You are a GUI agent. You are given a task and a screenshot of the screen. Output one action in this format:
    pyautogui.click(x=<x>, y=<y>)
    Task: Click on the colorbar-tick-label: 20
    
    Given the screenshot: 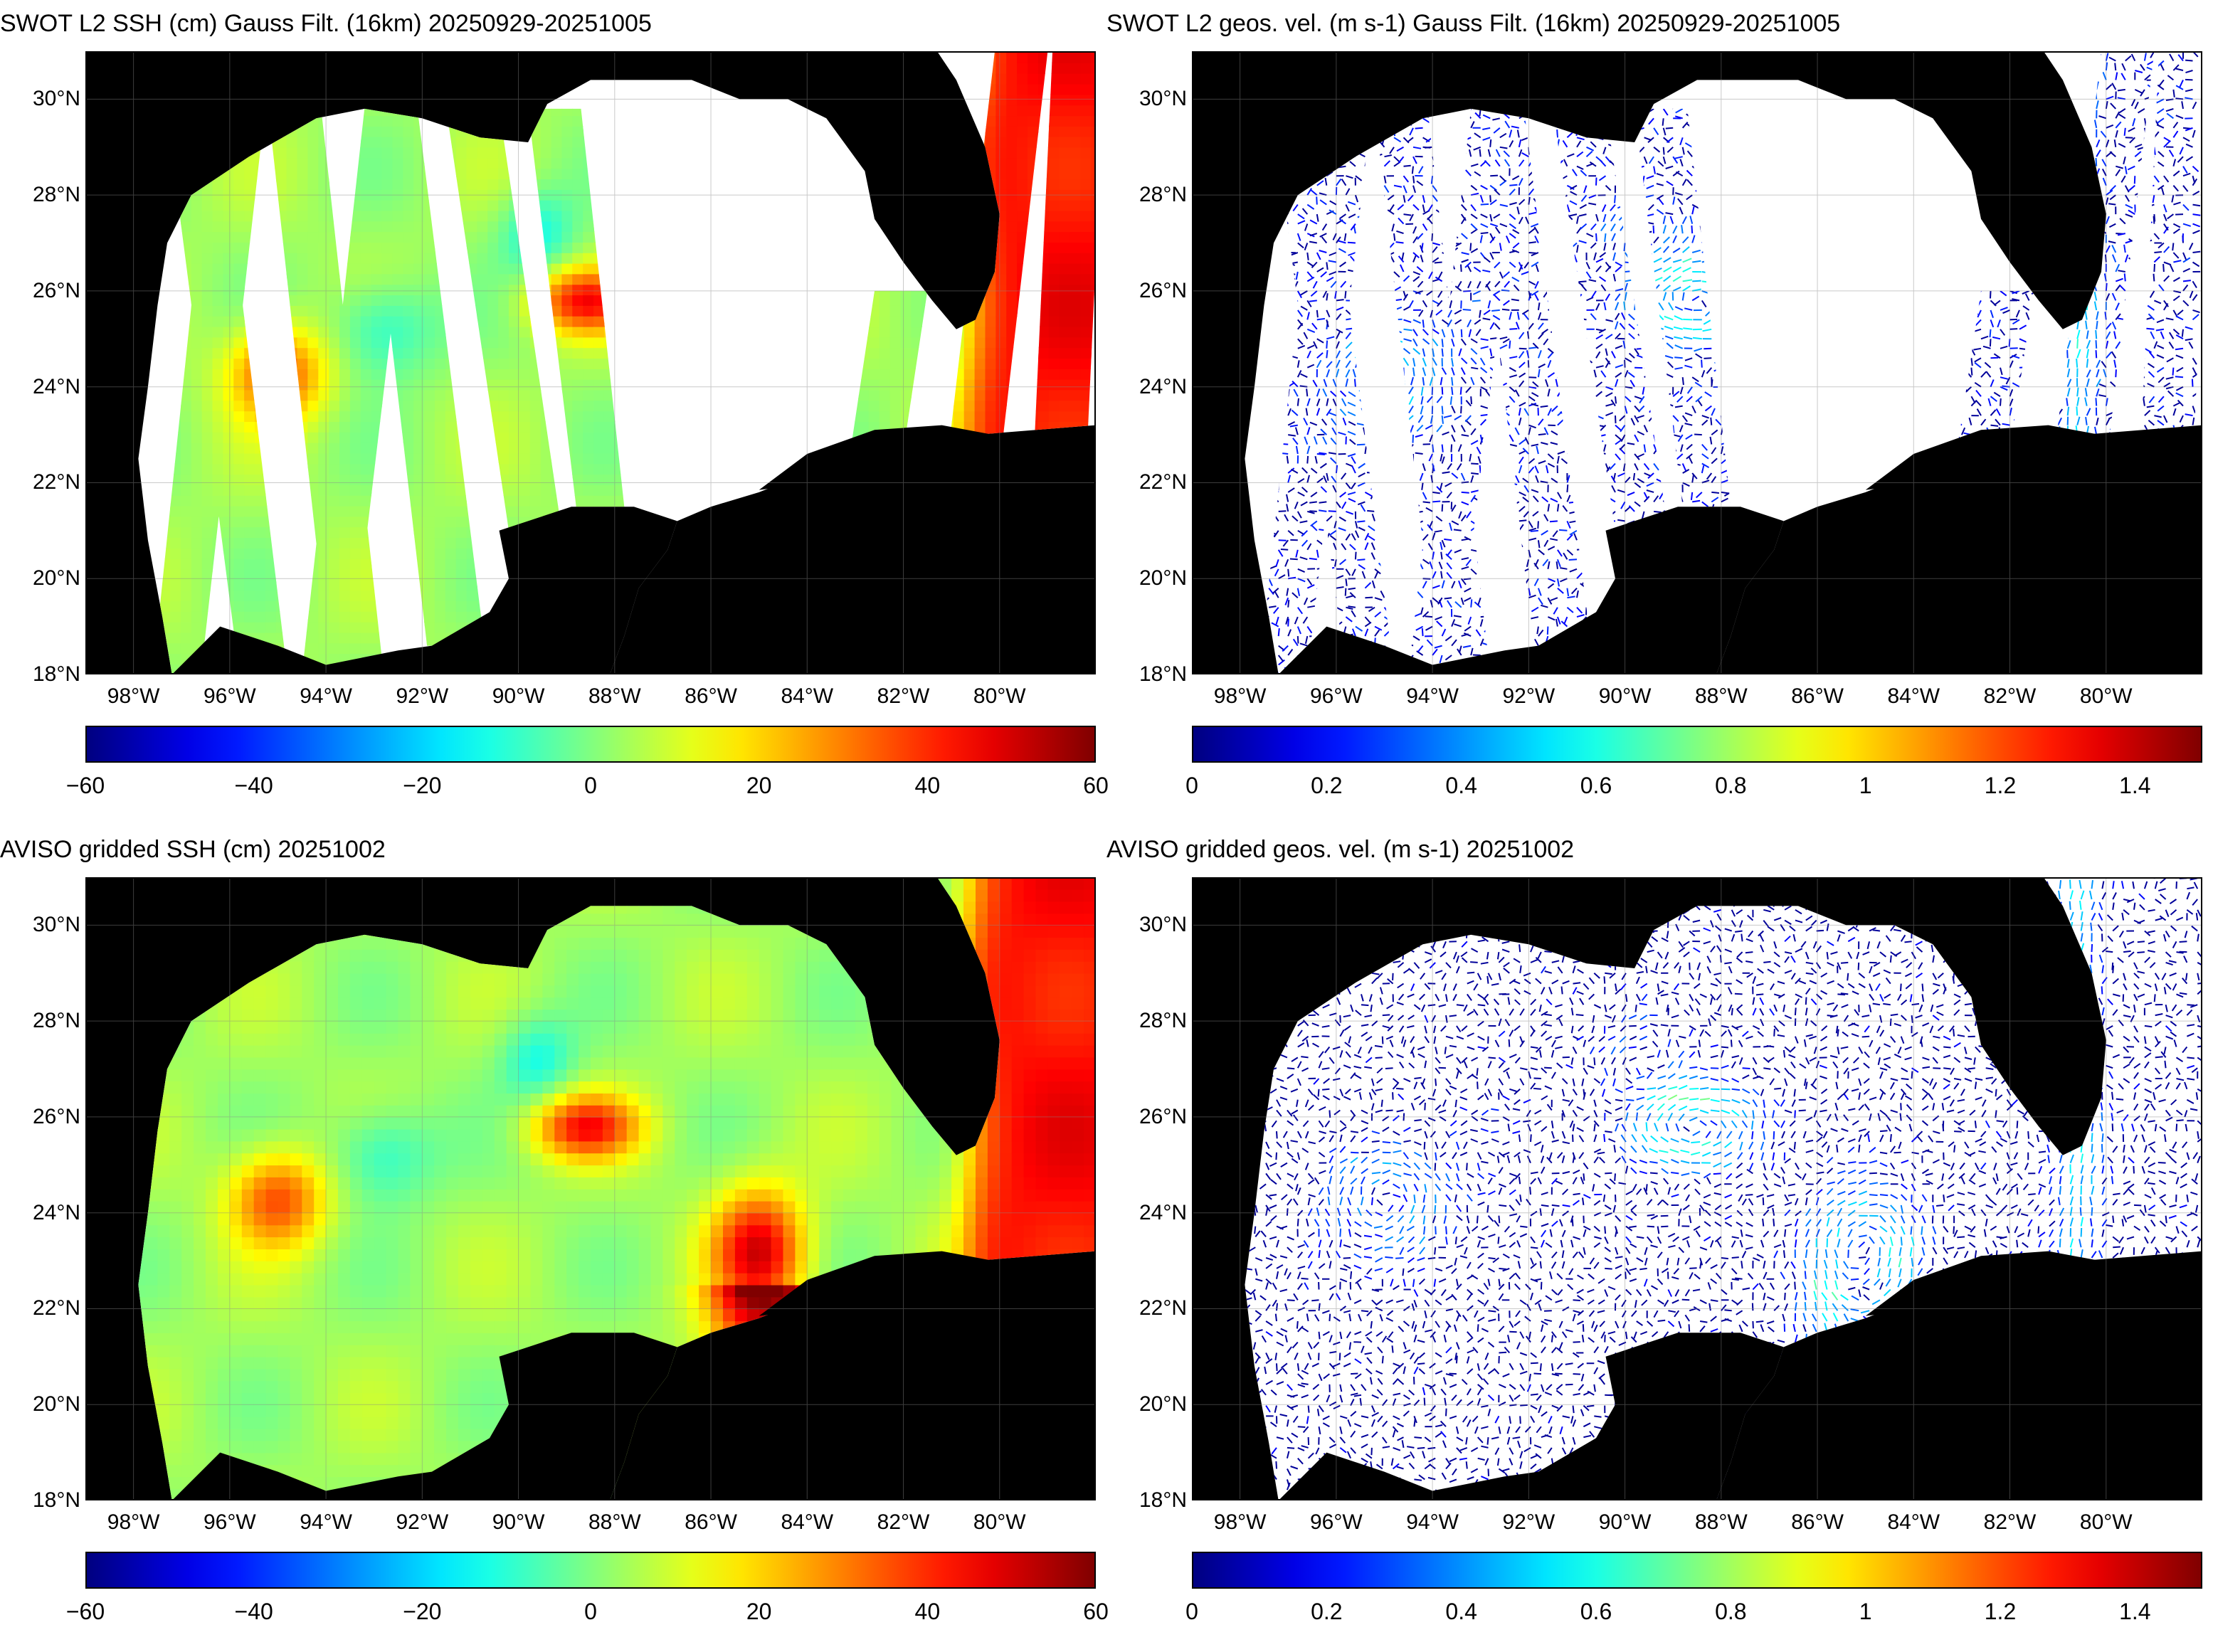 What is the action you would take?
    pyautogui.click(x=759, y=786)
    